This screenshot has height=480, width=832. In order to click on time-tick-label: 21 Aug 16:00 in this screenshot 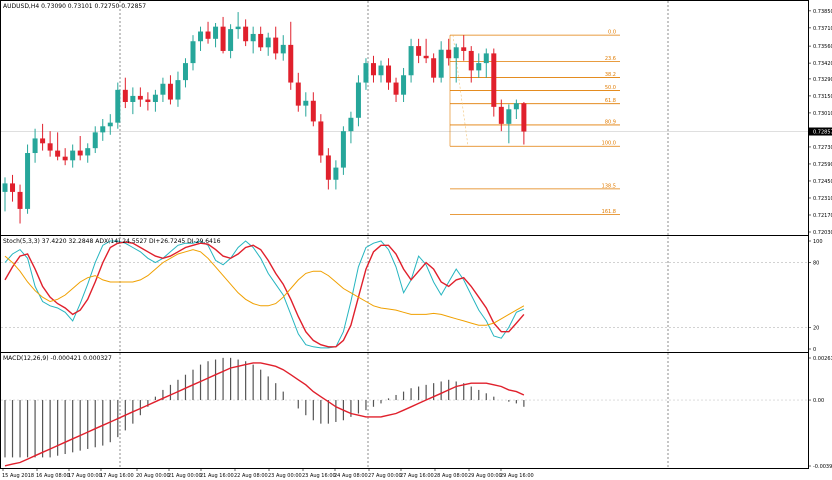, I will do `click(217, 476)`.